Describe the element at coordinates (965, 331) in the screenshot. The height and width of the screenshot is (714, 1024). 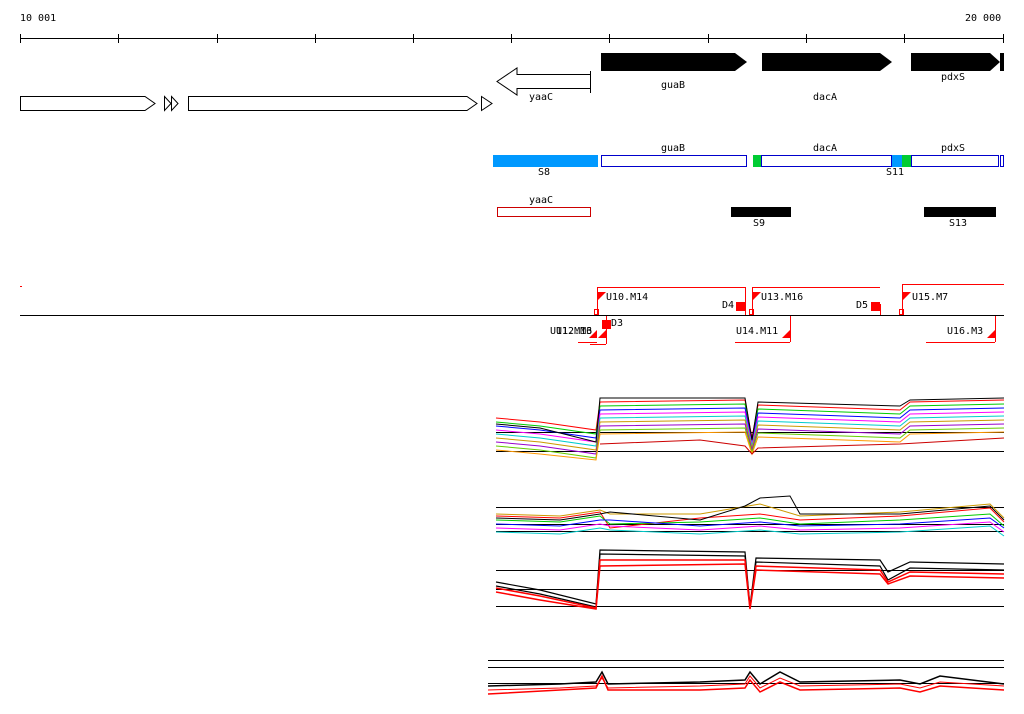
I see `tu-label-u16-m3: U16.M3` at that location.